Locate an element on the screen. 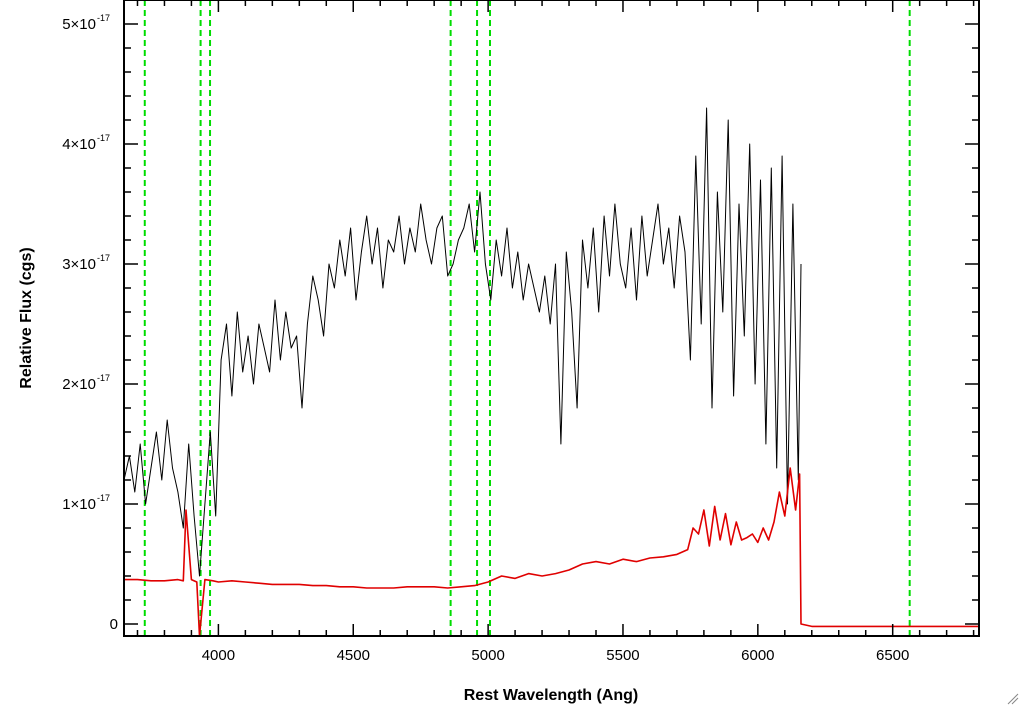 This screenshot has width=1020, height=706. y-tick-label: 2×10 is located at coordinates (79, 384).